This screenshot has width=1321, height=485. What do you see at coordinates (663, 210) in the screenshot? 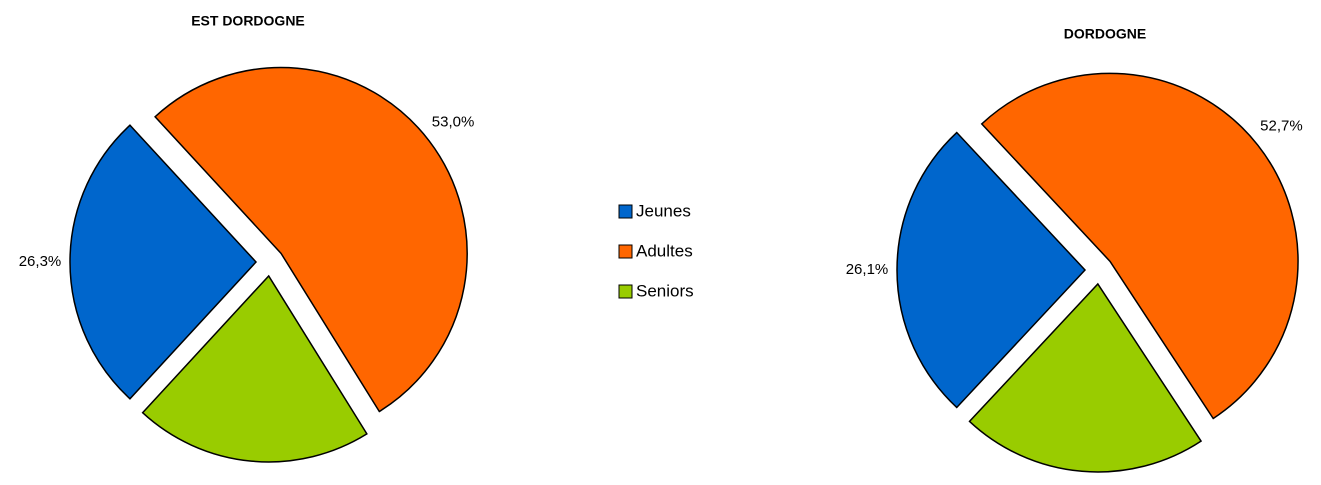
I see `legend-label: Jeunes` at bounding box center [663, 210].